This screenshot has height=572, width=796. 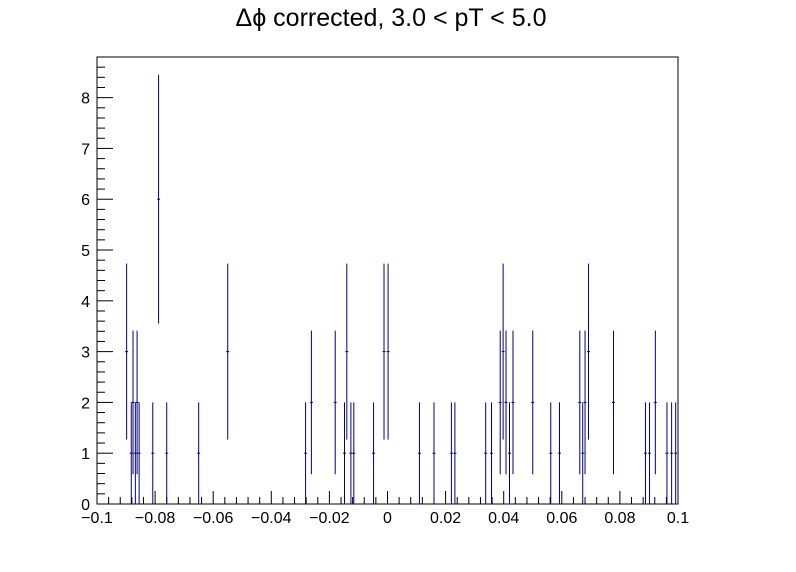 I want to click on y-axis-tick-labels: 0 1 2 3 4 5 6 7 8, so click(x=85, y=302).